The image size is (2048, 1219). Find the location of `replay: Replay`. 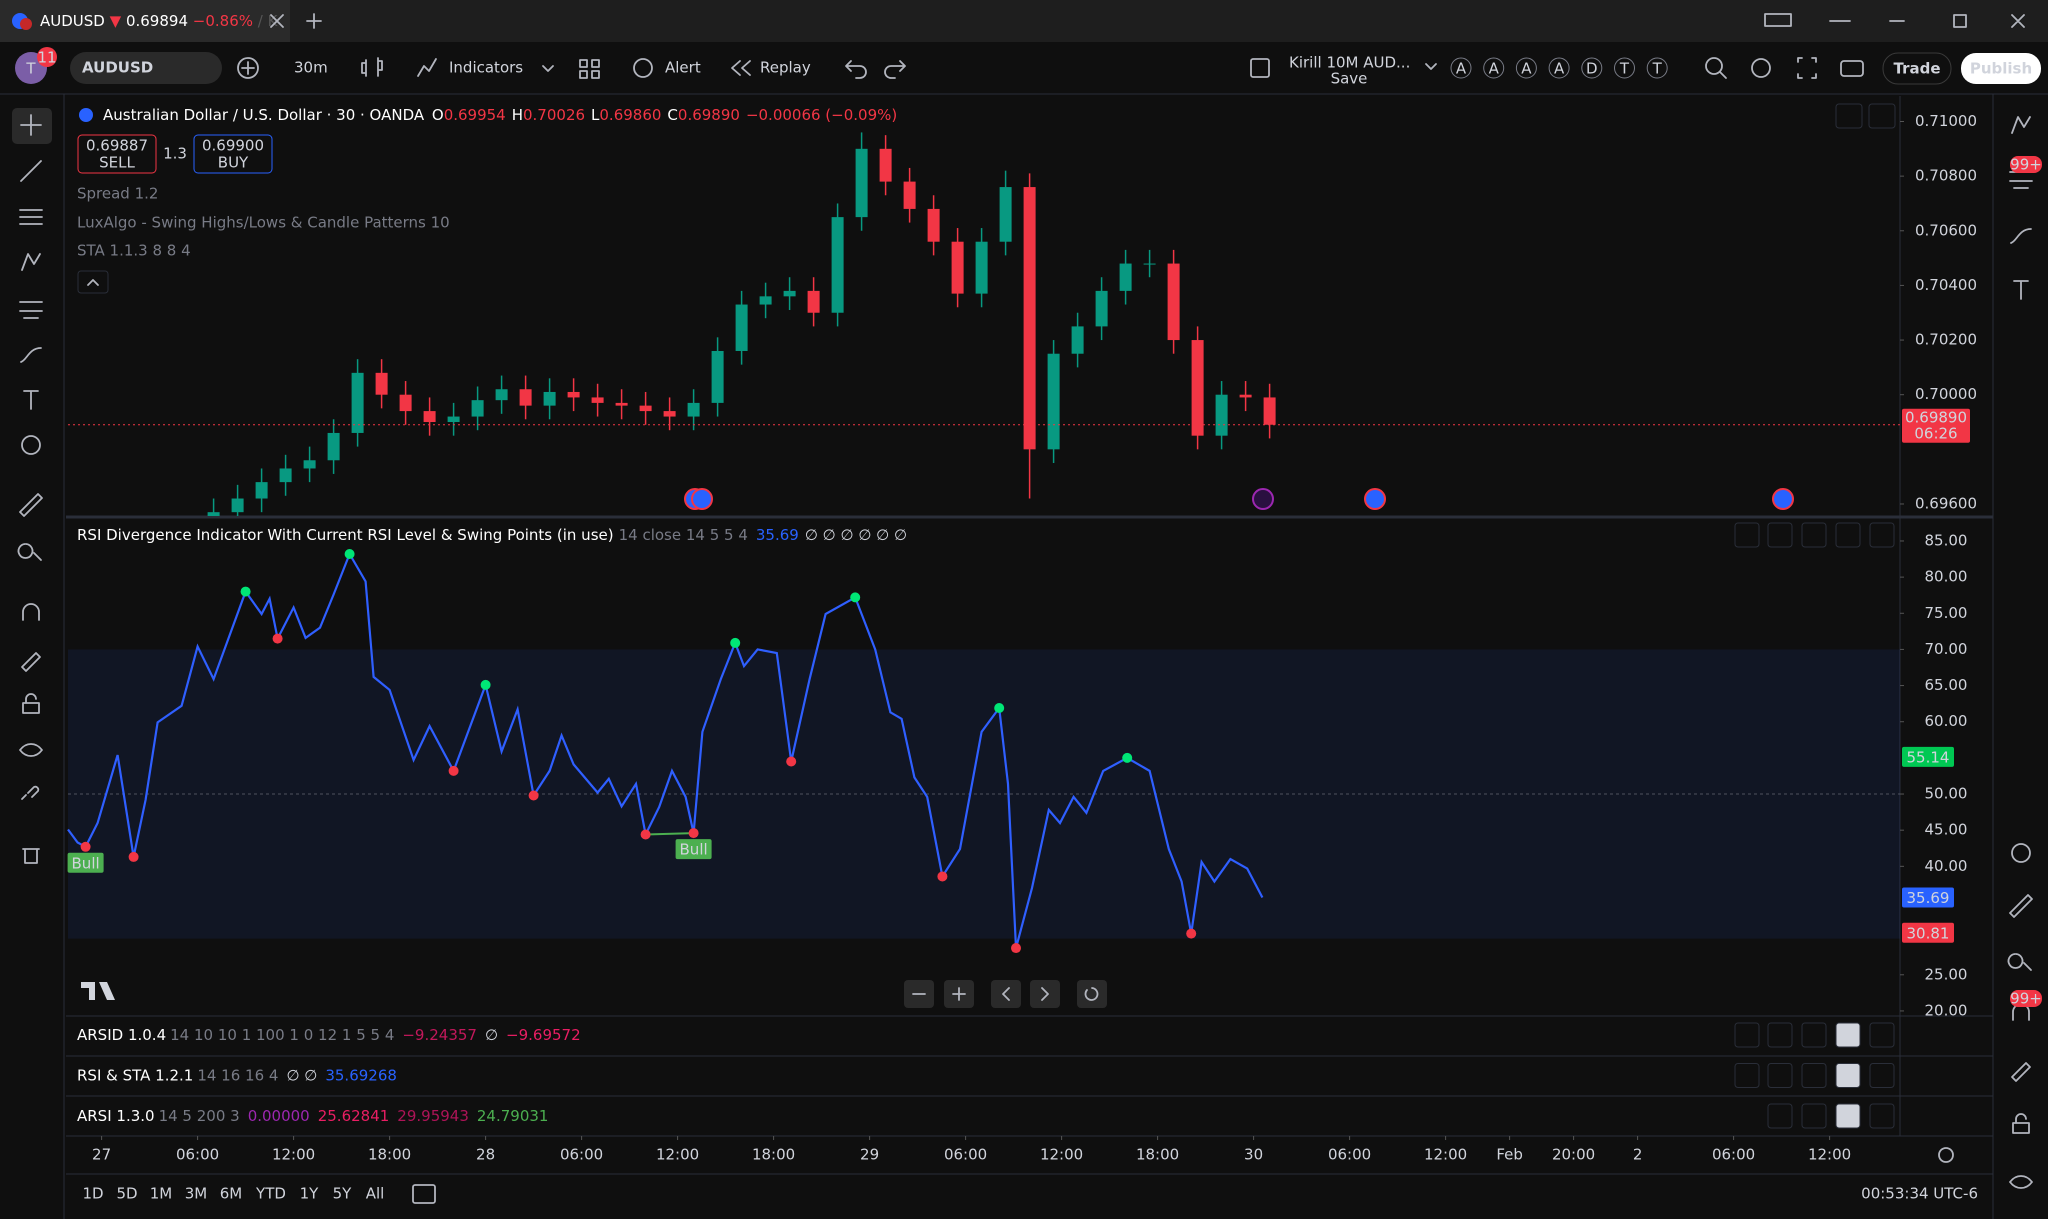

replay: Replay is located at coordinates (785, 68).